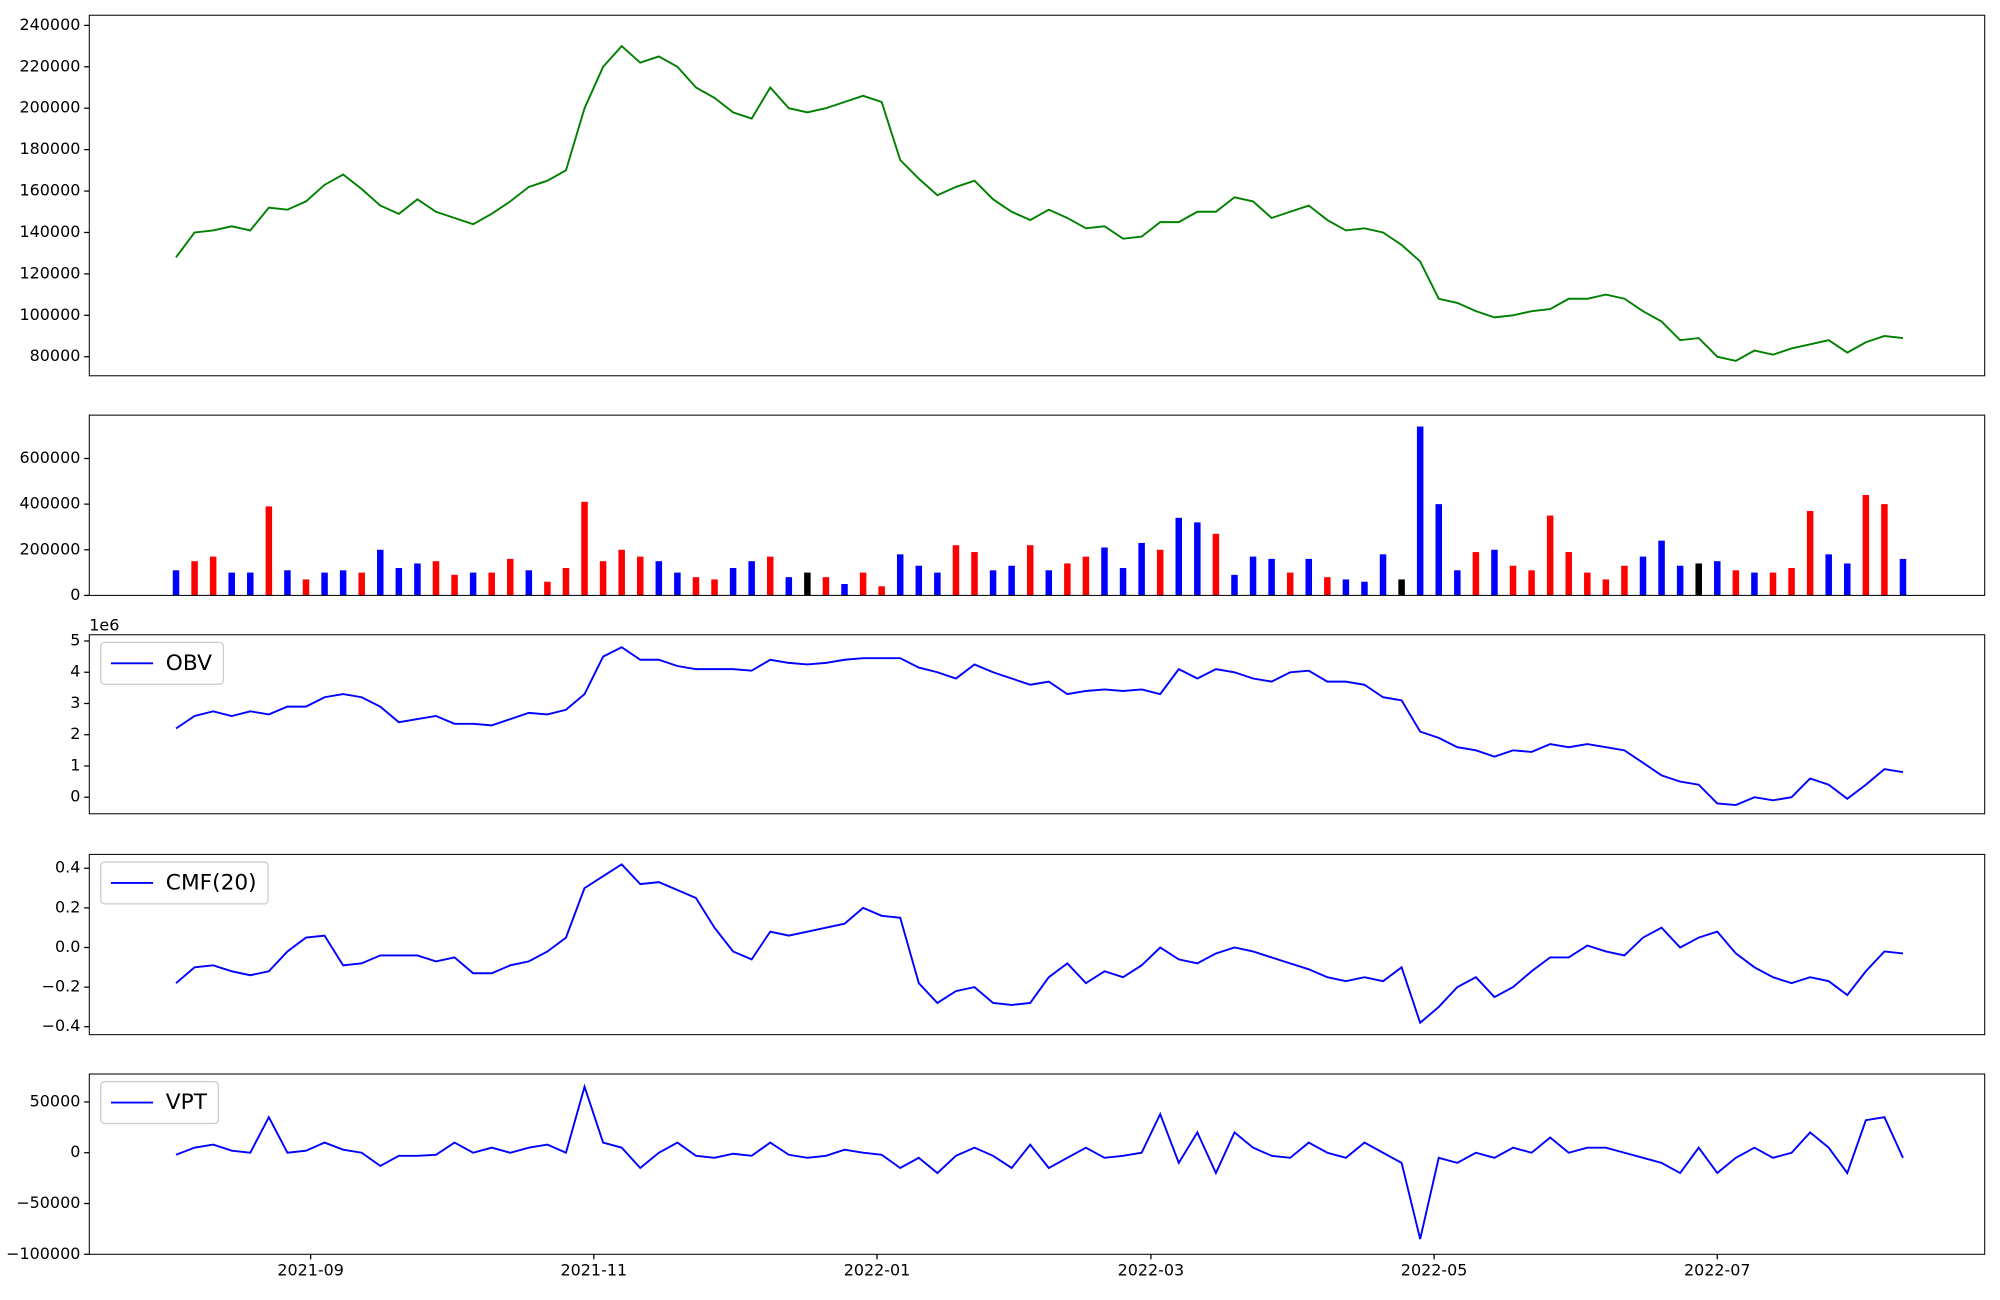 The image size is (2000, 1300). I want to click on y-tick-label: 120000, so click(50, 272).